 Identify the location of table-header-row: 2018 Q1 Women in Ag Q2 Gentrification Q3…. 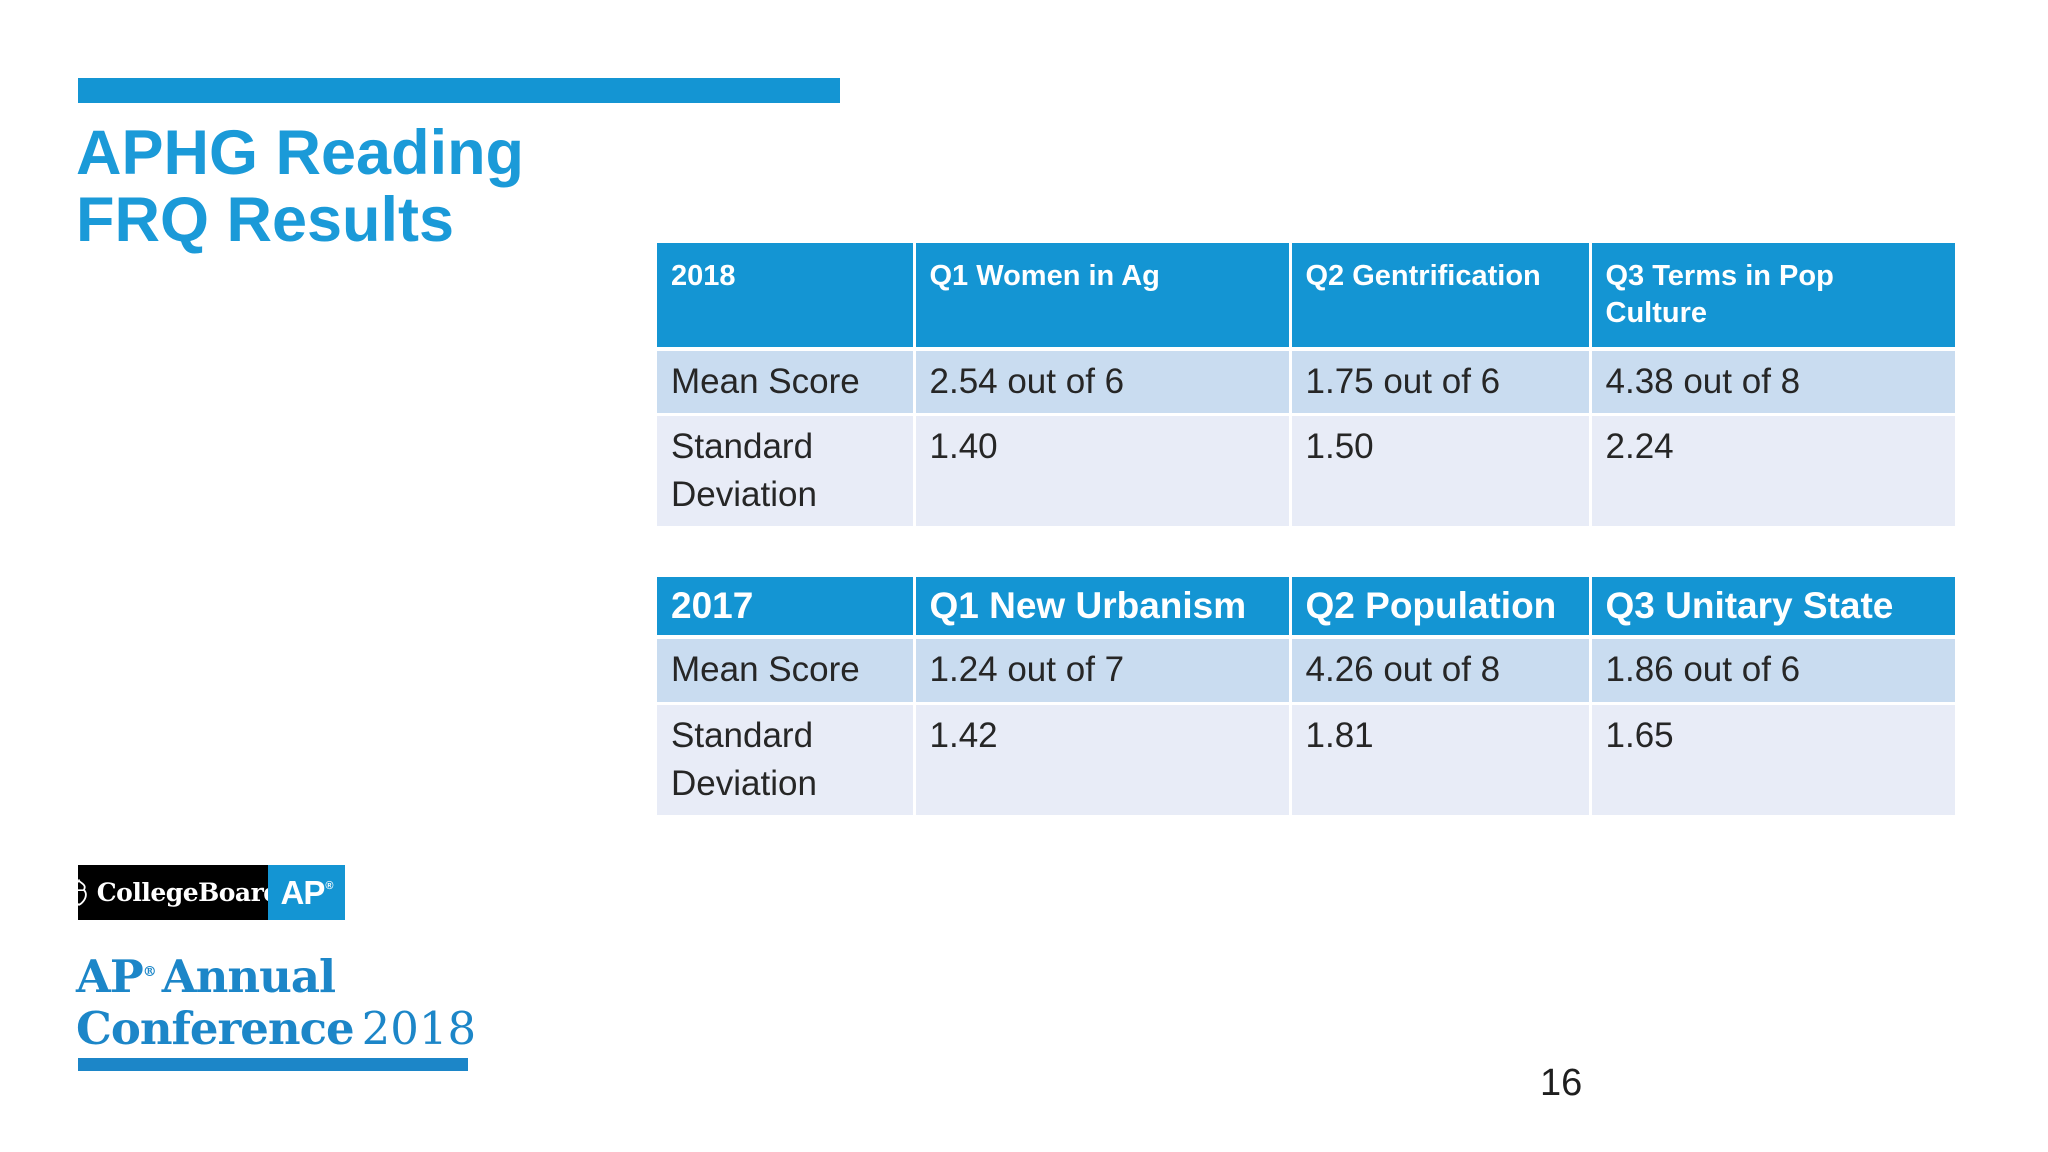
(1306, 297).